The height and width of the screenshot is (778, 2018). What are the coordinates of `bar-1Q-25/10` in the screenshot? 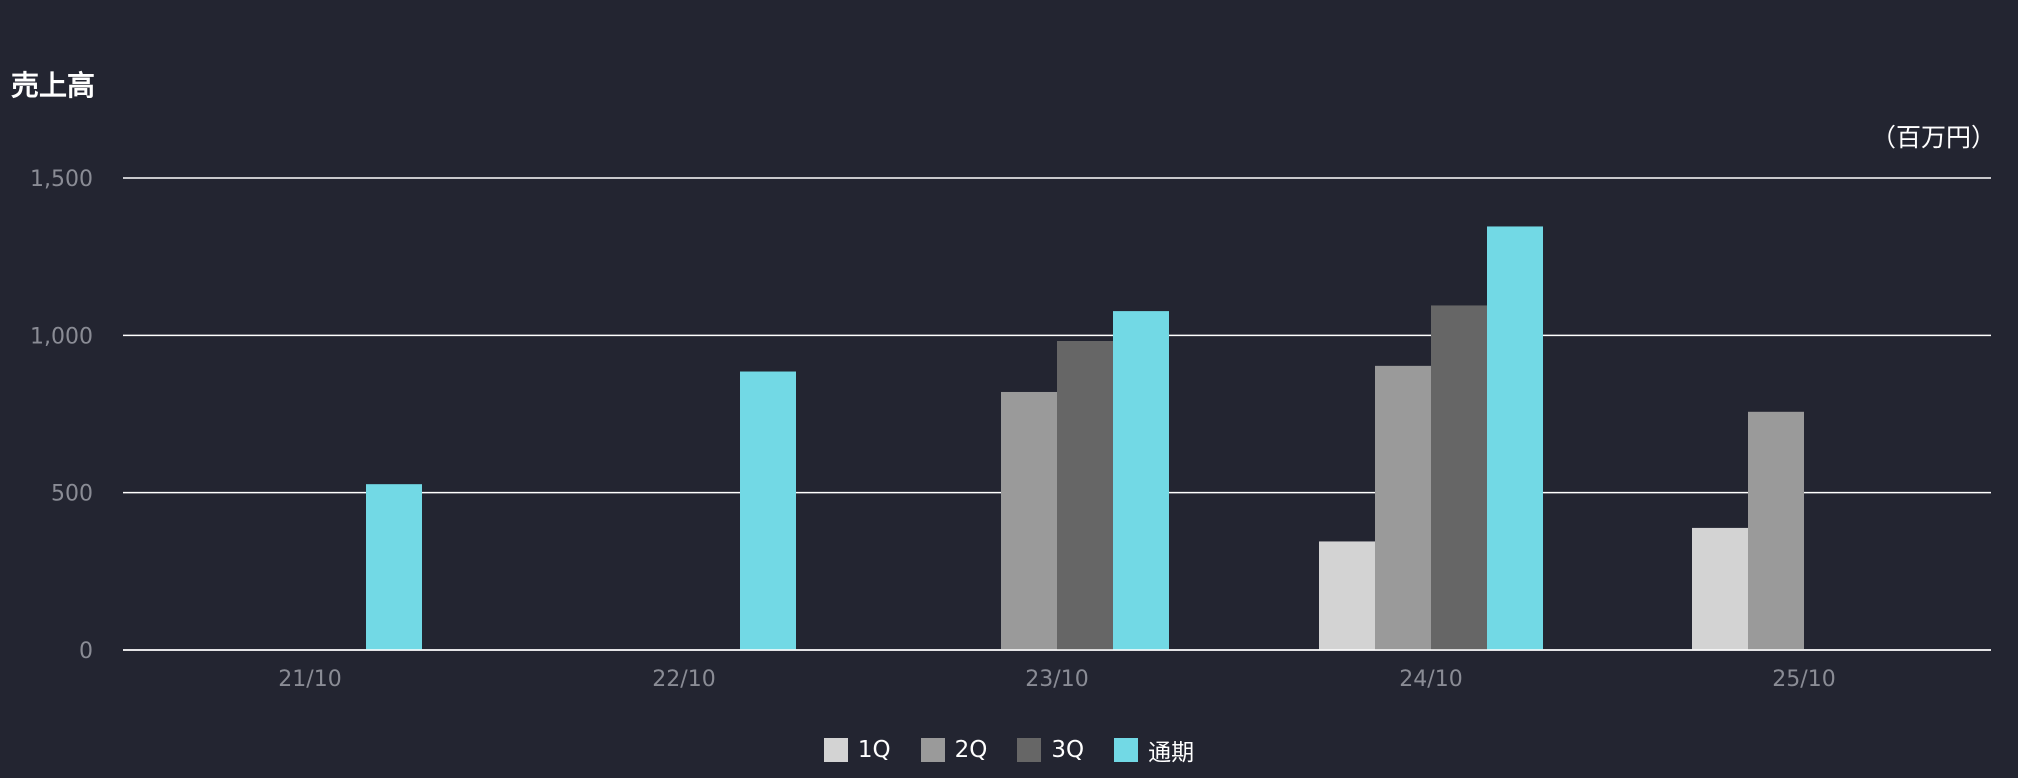 It's located at (1720, 588).